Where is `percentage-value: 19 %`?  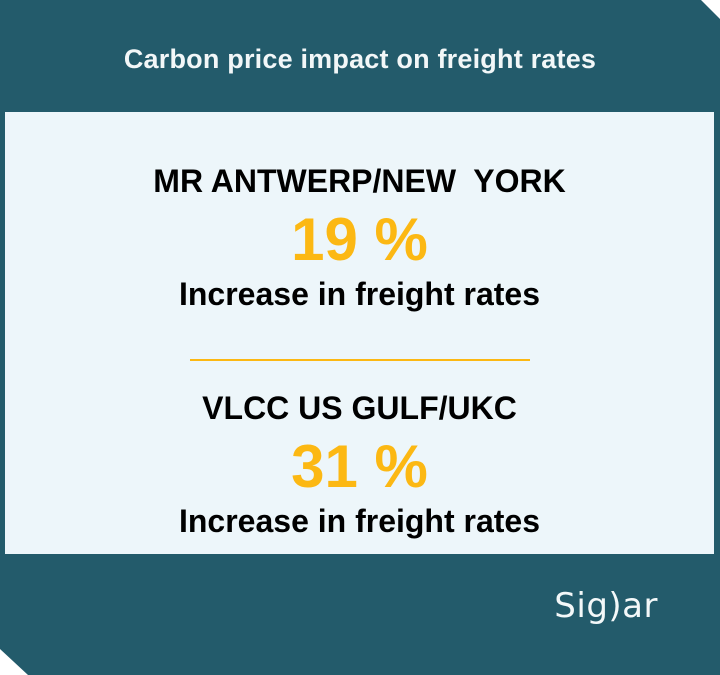 percentage-value: 19 % is located at coordinates (359, 239).